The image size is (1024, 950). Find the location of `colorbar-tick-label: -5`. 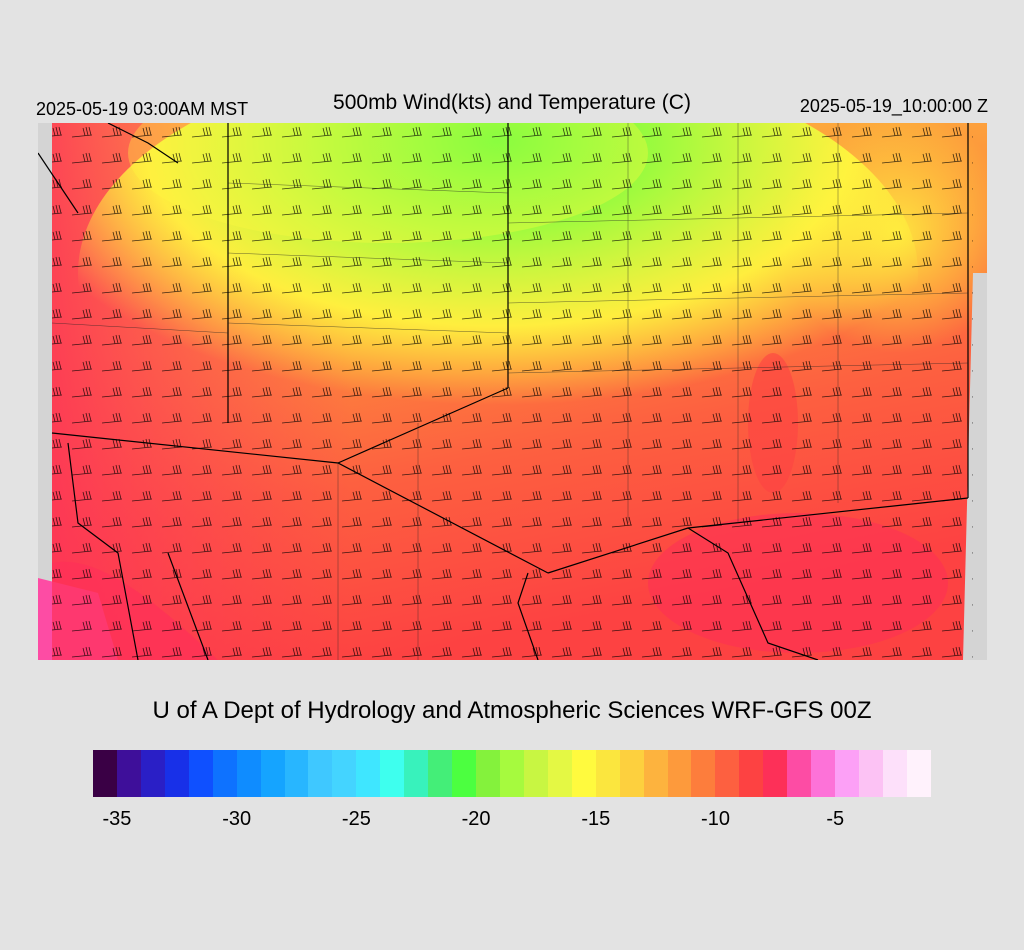

colorbar-tick-label: -5 is located at coordinates (835, 819).